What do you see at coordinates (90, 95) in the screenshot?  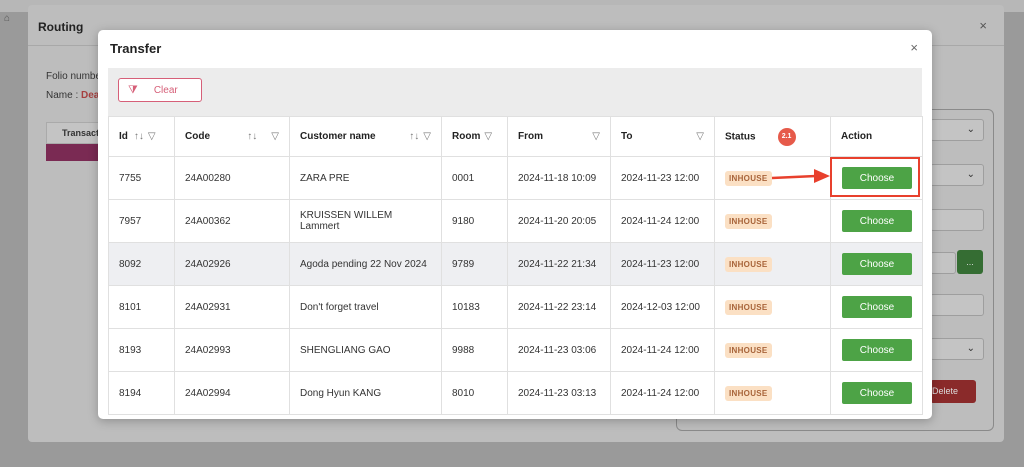 I see `name-value: Dea` at bounding box center [90, 95].